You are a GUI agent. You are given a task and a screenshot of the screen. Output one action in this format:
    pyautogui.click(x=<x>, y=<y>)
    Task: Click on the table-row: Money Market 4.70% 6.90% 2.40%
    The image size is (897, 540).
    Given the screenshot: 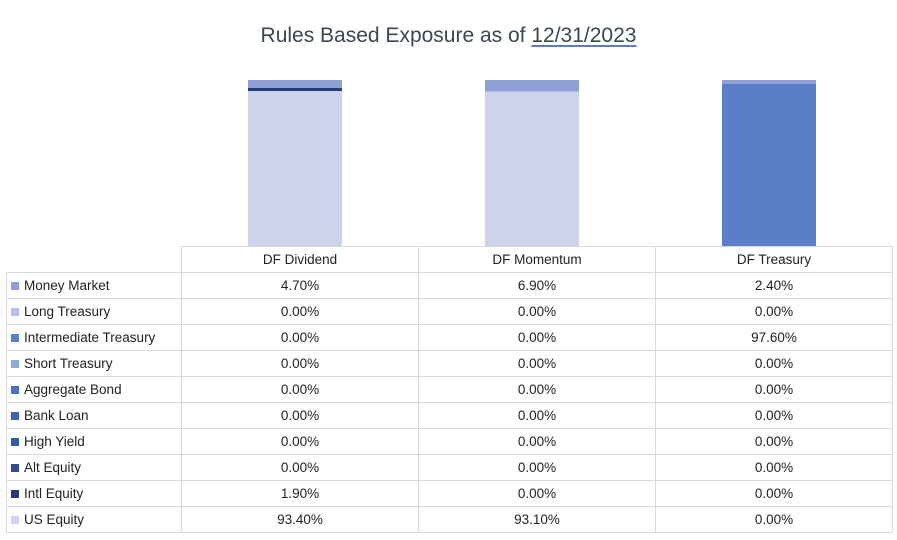 What is the action you would take?
    pyautogui.click(x=449, y=285)
    